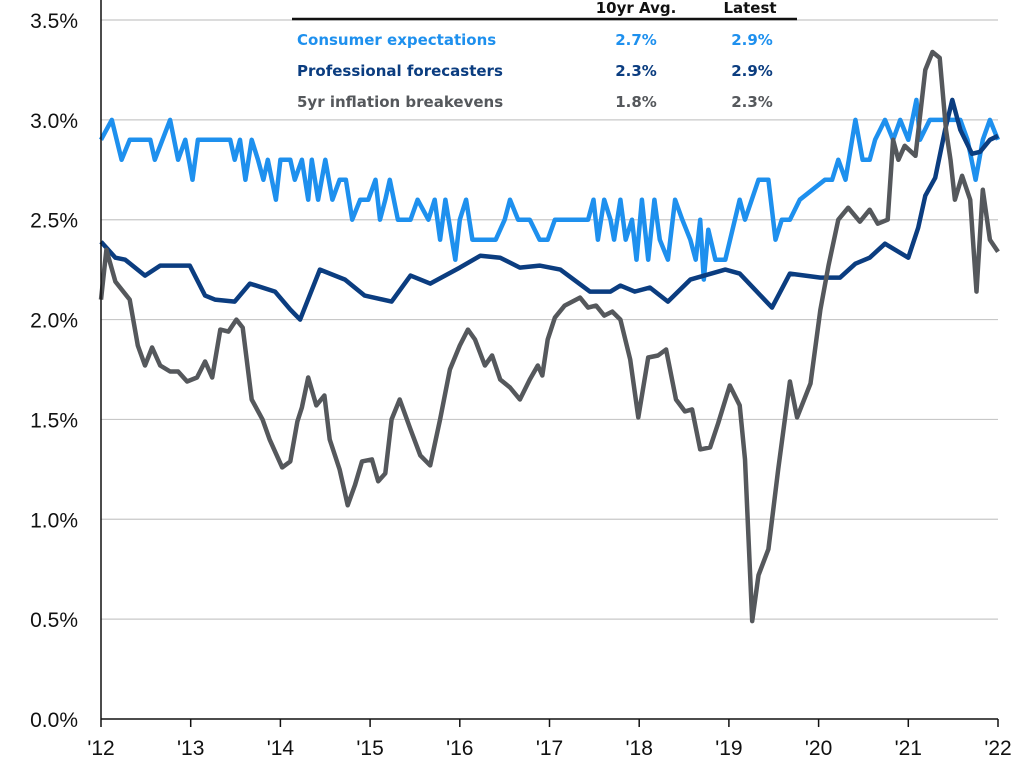  What do you see at coordinates (728, 748) in the screenshot?
I see `x-tick-label: '19` at bounding box center [728, 748].